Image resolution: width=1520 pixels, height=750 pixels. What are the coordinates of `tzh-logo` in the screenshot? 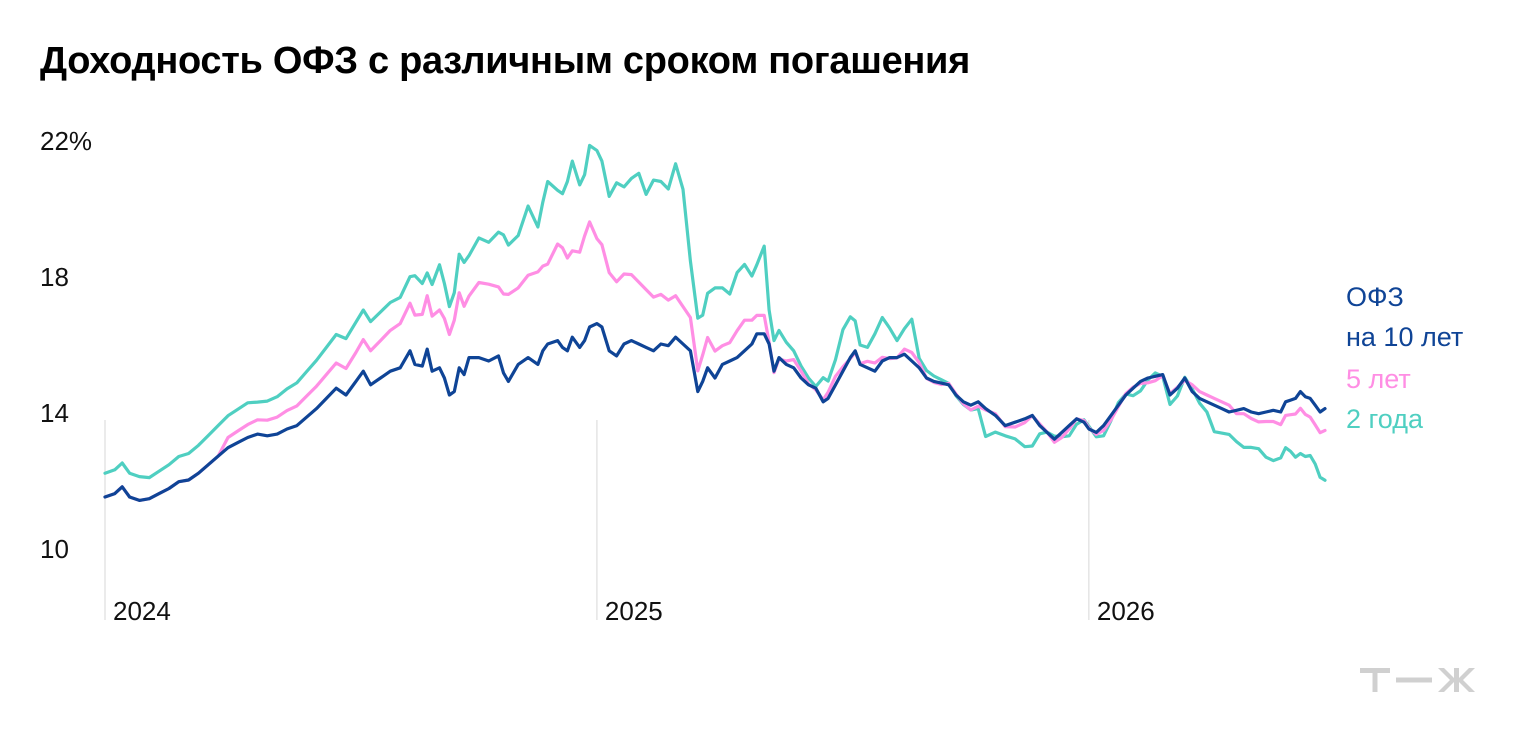 It's located at (1417, 680).